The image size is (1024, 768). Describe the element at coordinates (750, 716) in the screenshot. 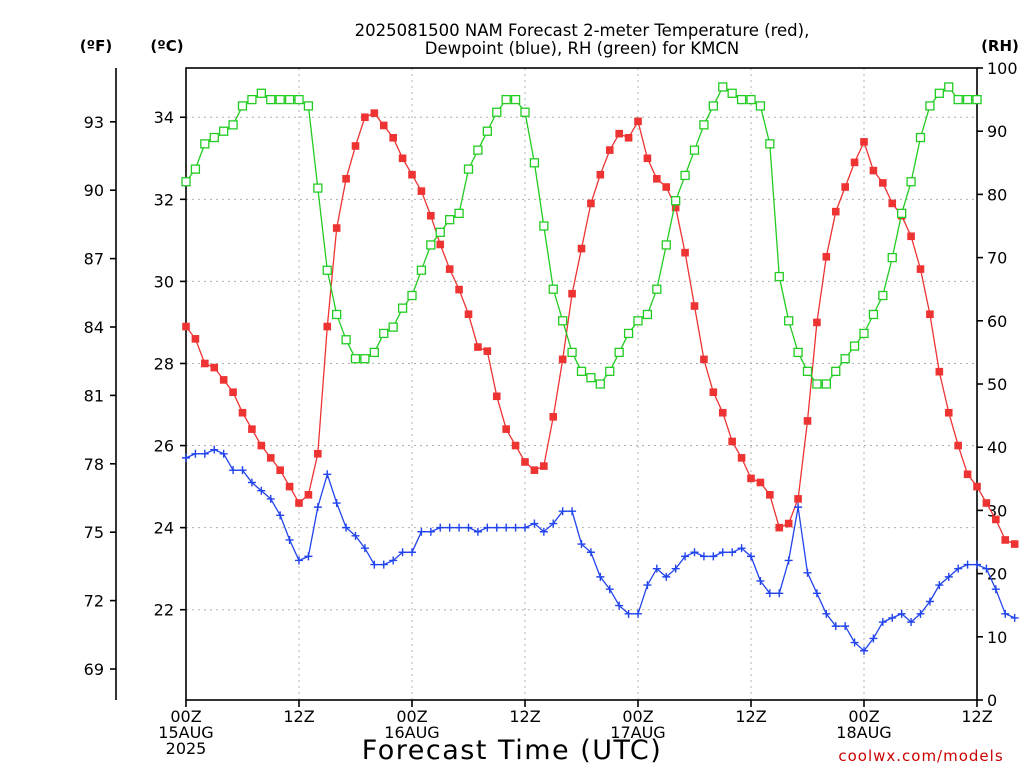

I see `x-tick-label: 12Z` at that location.